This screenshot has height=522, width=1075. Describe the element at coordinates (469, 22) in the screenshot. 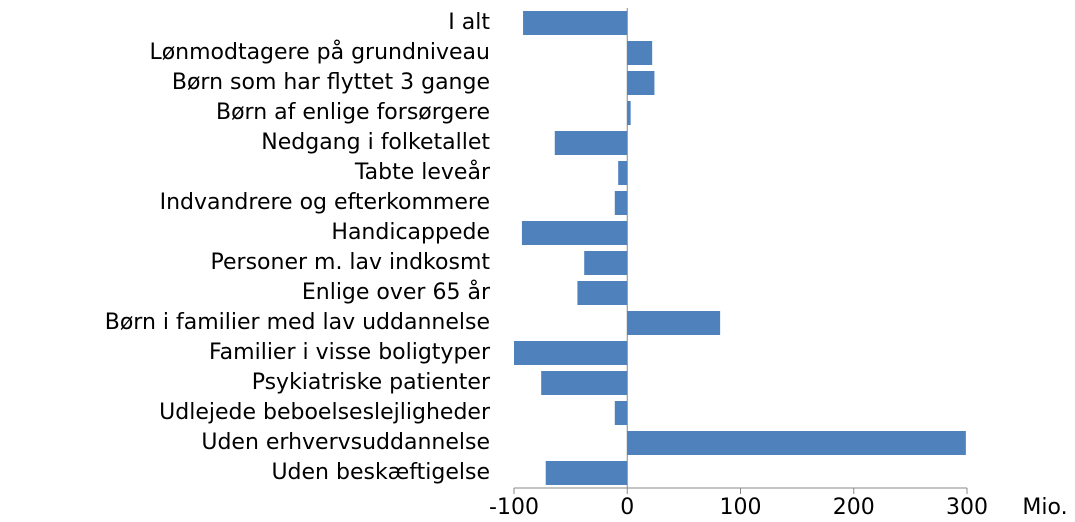

I see `y-tick-label: I alt` at that location.